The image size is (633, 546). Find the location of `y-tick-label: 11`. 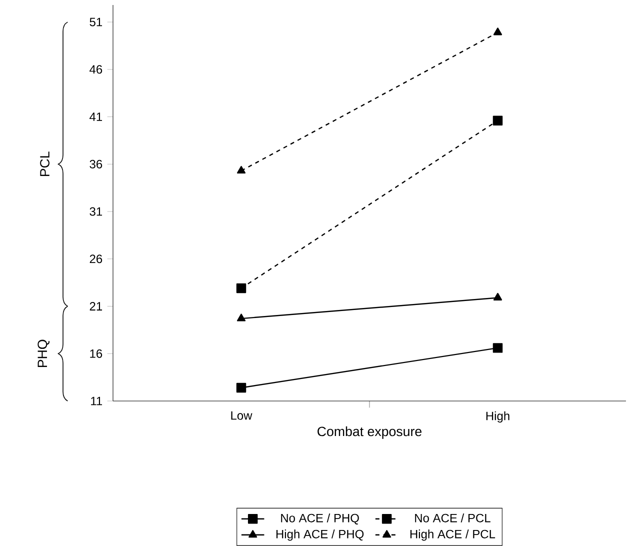

y-tick-label: 11 is located at coordinates (96, 401).